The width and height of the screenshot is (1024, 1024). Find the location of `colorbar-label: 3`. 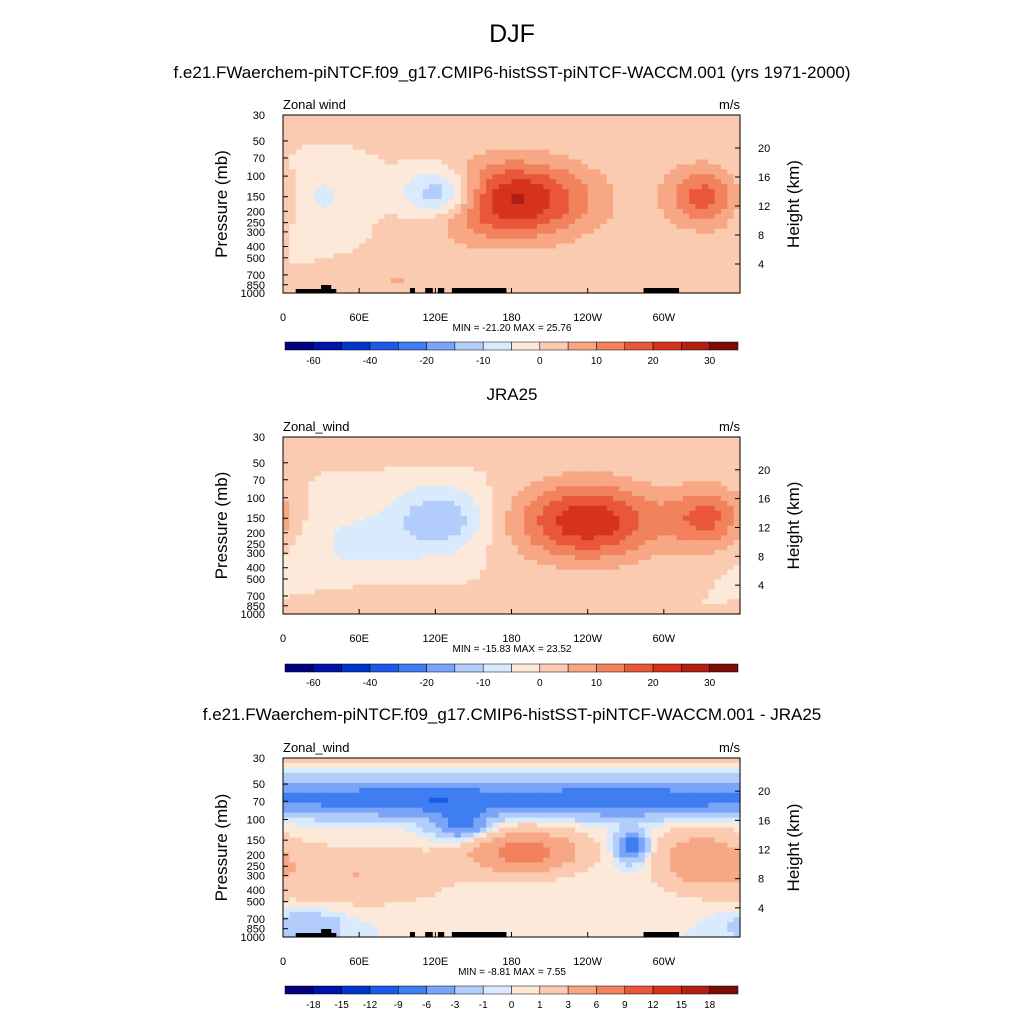

colorbar-label: 3 is located at coordinates (568, 1005).